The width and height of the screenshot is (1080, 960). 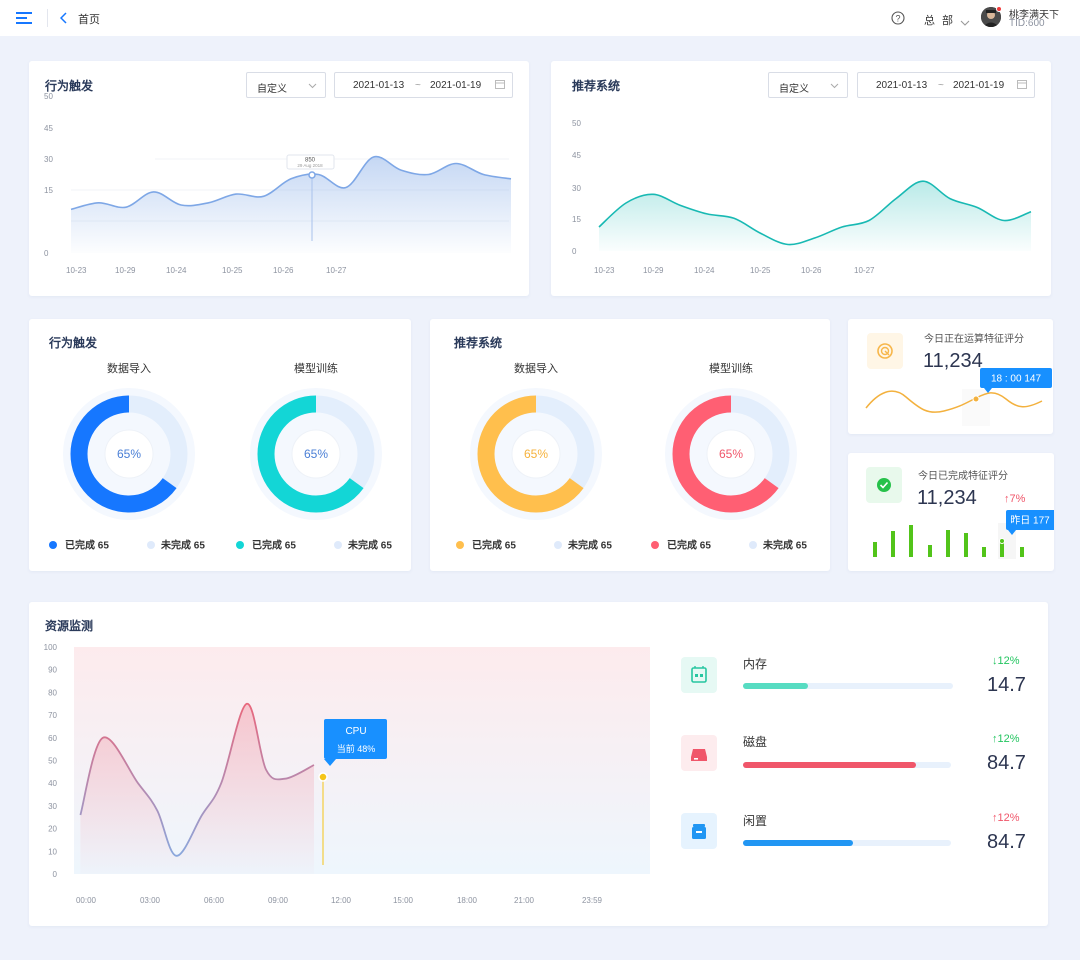 What do you see at coordinates (214, 900) in the screenshot?
I see `x-tick-label: 06:00` at bounding box center [214, 900].